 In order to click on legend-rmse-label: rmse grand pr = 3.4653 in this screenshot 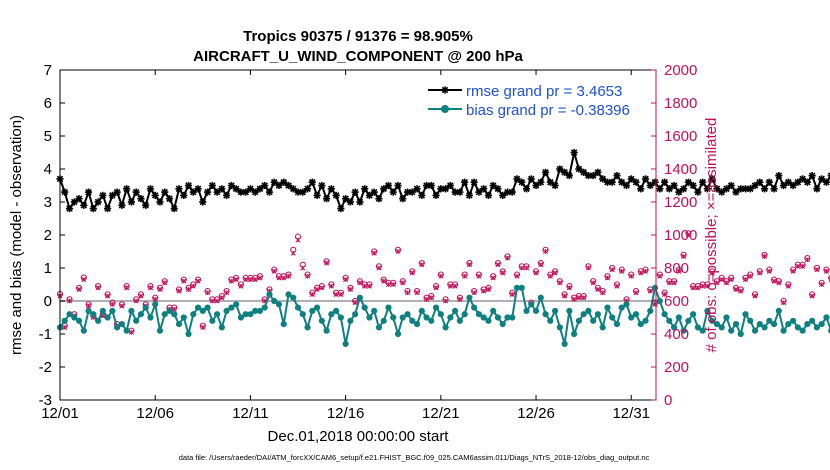, I will do `click(544, 91)`.